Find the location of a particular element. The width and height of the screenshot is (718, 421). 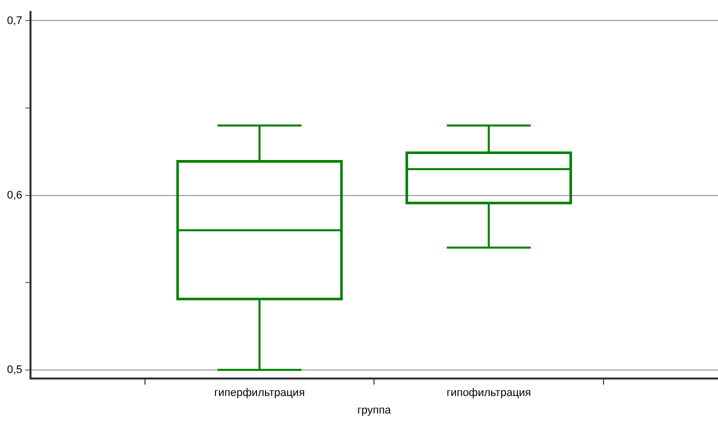

x-axis-title: группа is located at coordinates (374, 410).